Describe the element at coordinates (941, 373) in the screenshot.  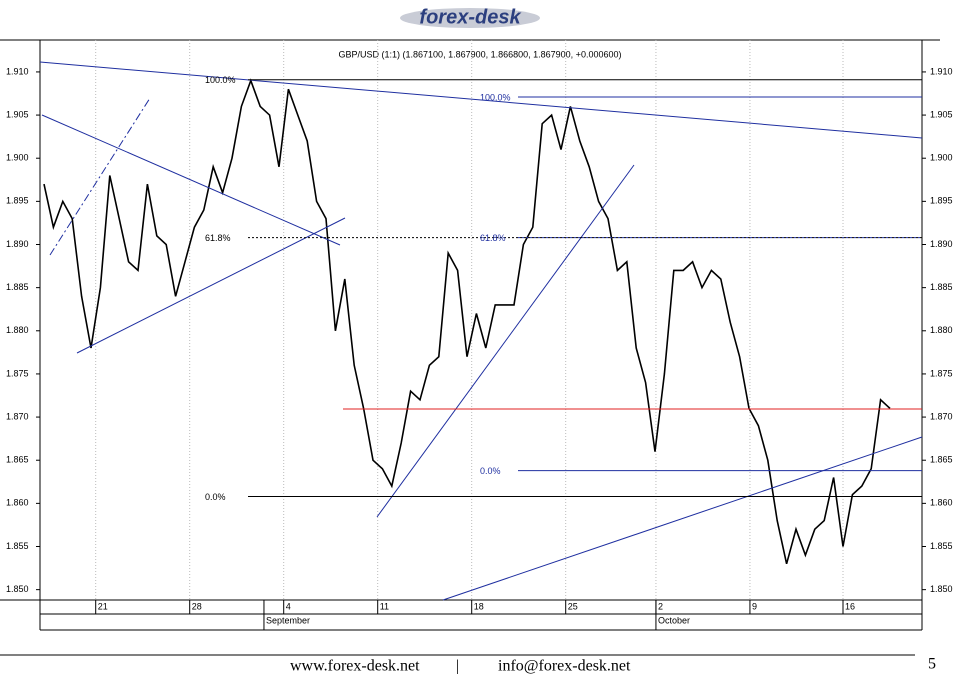
I see `y-tick-label-right: 1.875` at that location.